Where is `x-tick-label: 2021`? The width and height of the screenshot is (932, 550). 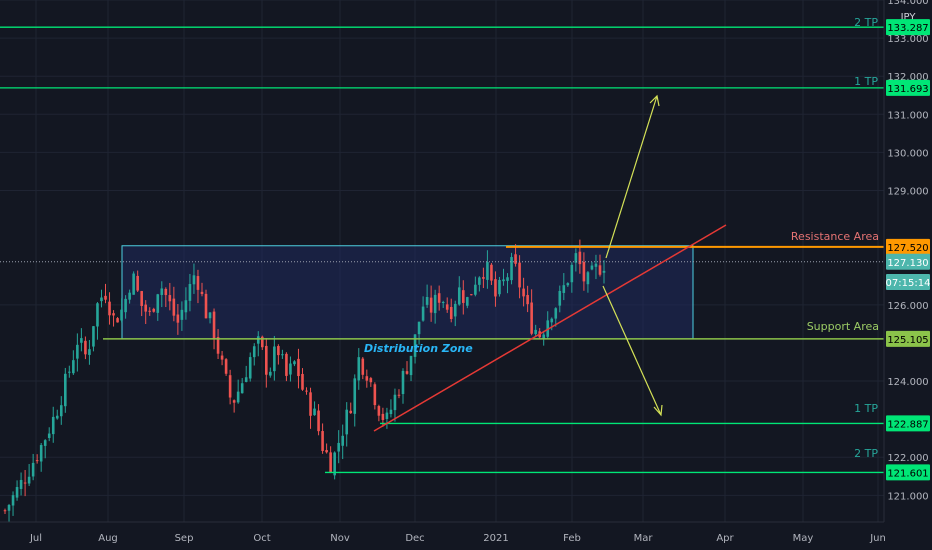 x-tick-label: 2021 is located at coordinates (495, 538).